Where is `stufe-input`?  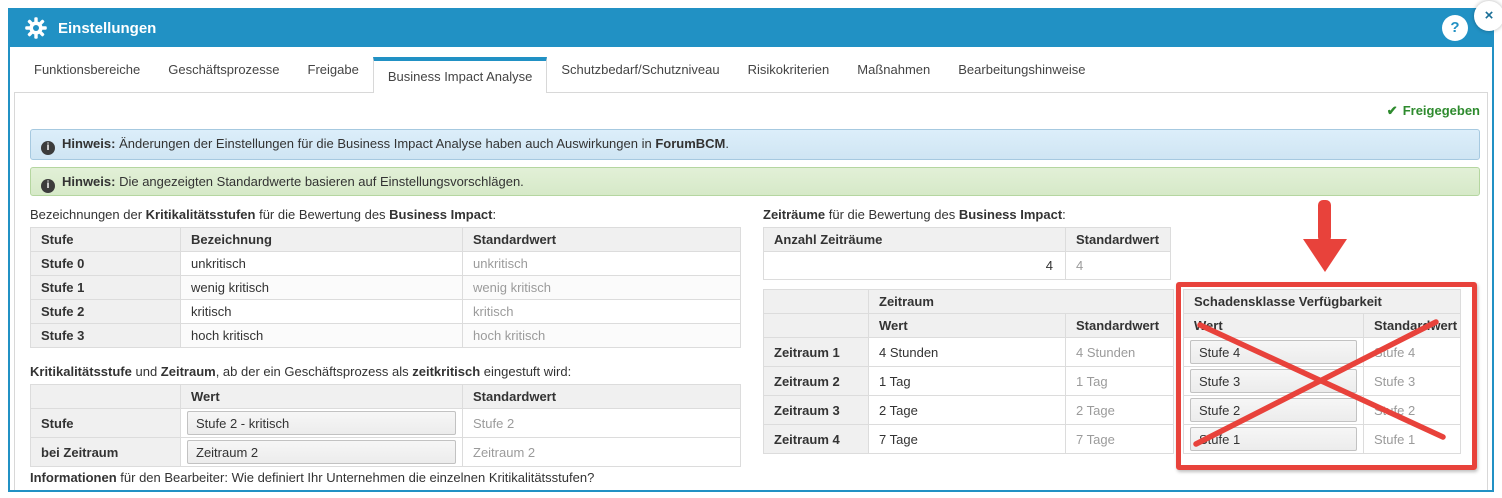 stufe-input is located at coordinates (321, 423).